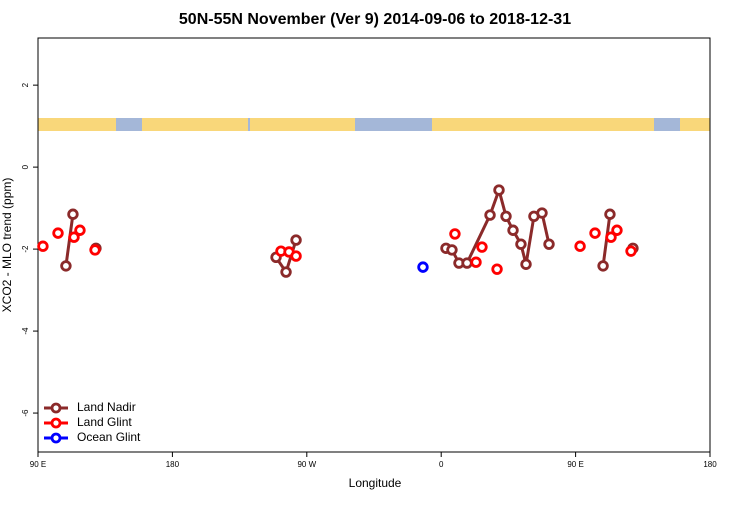 The height and width of the screenshot is (505, 750). Describe the element at coordinates (25, 166) in the screenshot. I see `y-tick-label: 0` at that location.